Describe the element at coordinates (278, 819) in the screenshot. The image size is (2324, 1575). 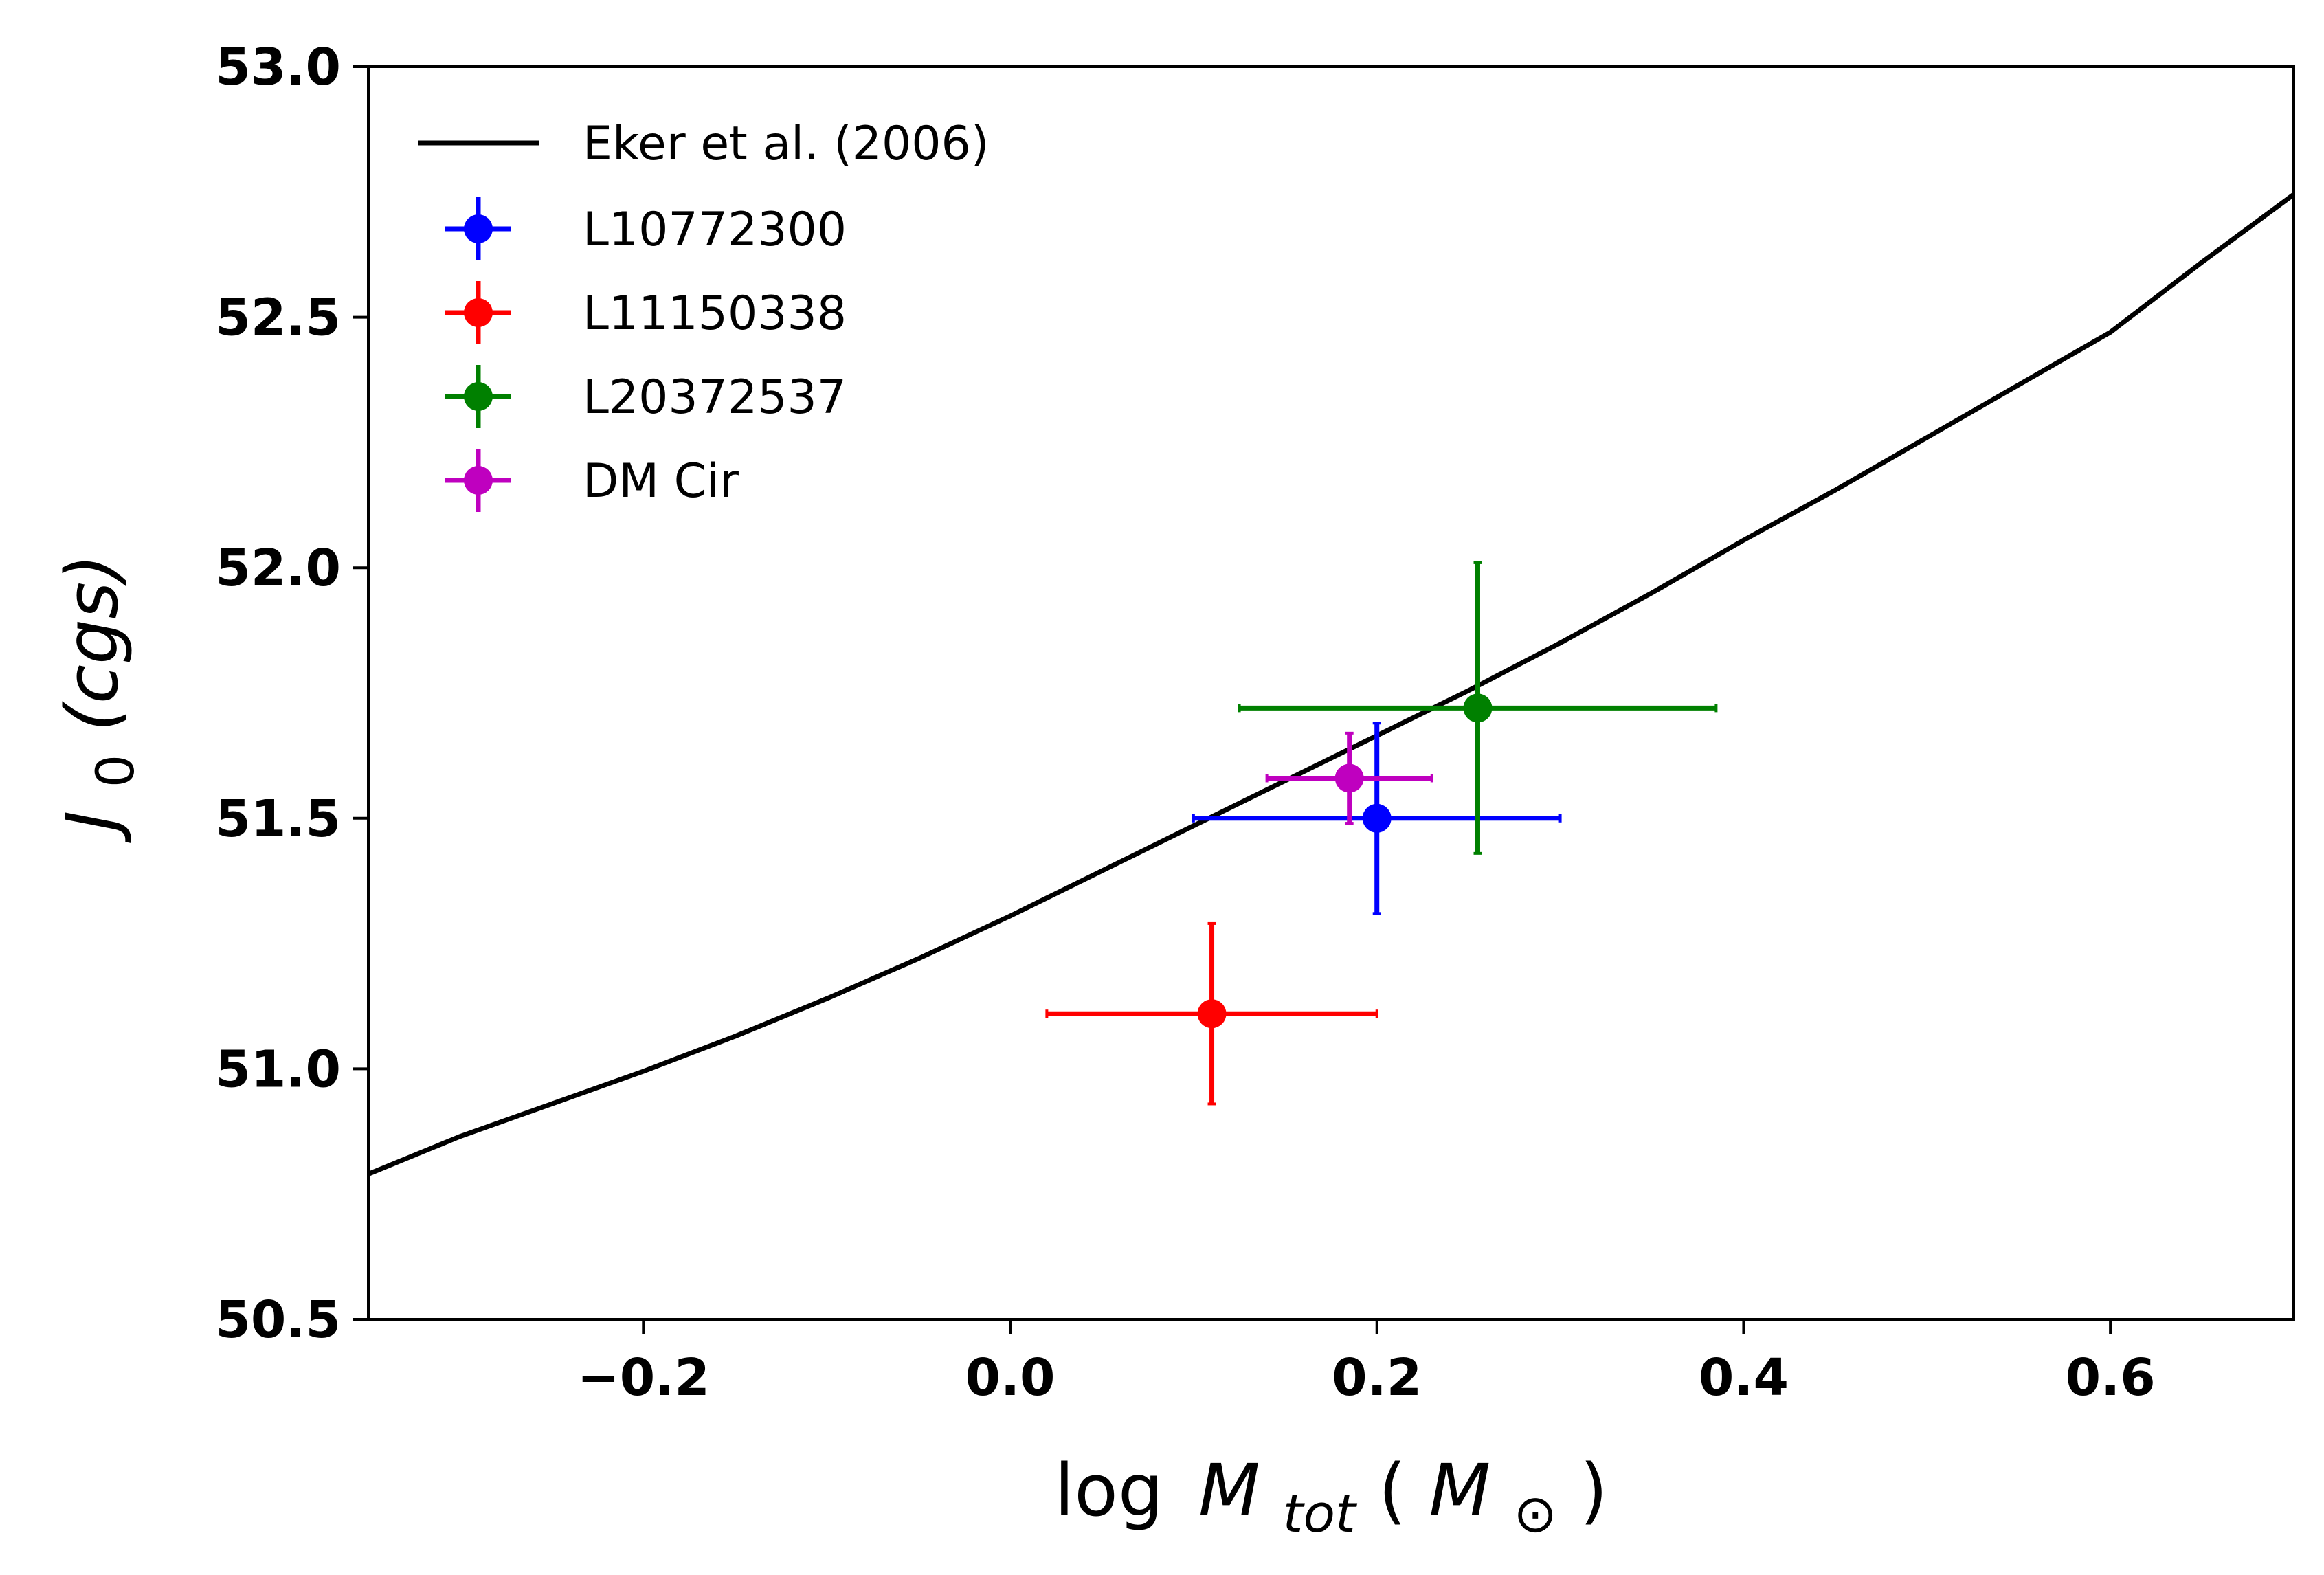
I see `y-tick-label-2: 51.5` at that location.